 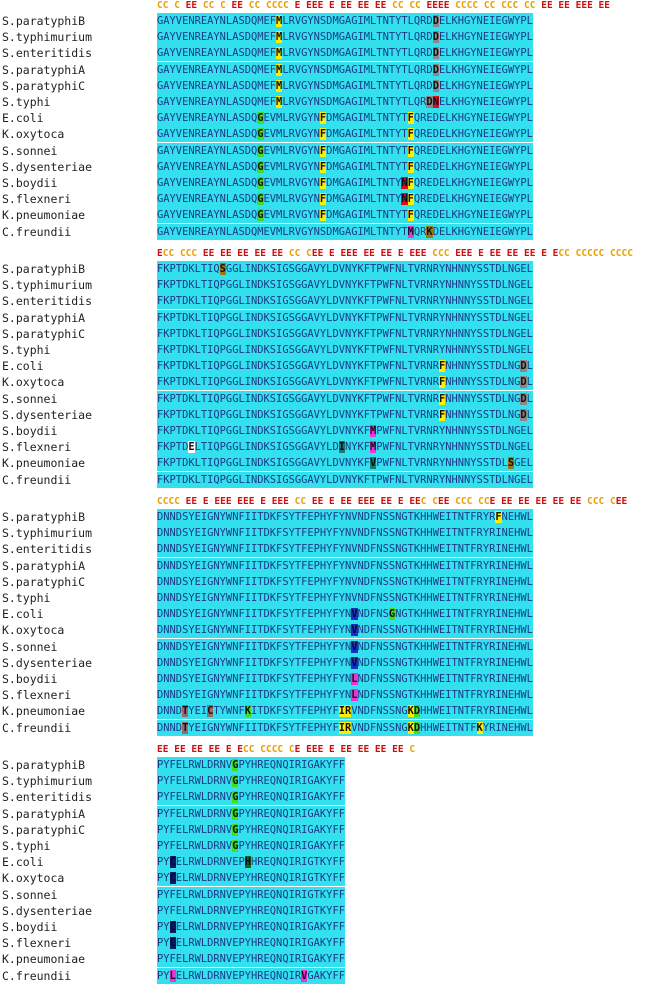 What do you see at coordinates (341, 447) in the screenshot?
I see `highlighted-residue: I` at bounding box center [341, 447].